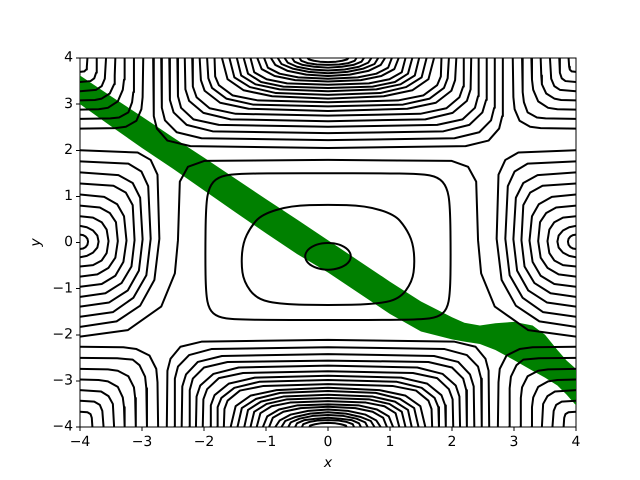 The image size is (640, 480). Describe the element at coordinates (69, 58) in the screenshot. I see `y-tick-label: 4` at that location.